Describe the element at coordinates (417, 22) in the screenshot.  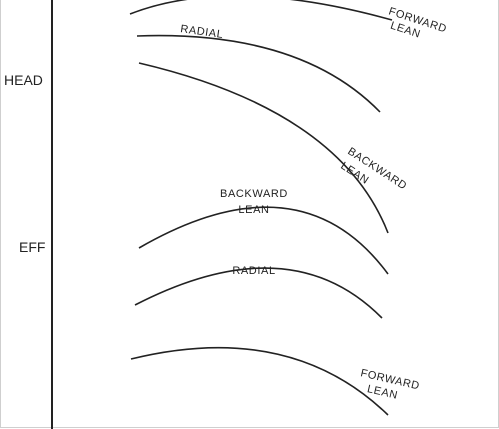
I see `head-forward-lean-label: FORWARD LEAN` at that location.